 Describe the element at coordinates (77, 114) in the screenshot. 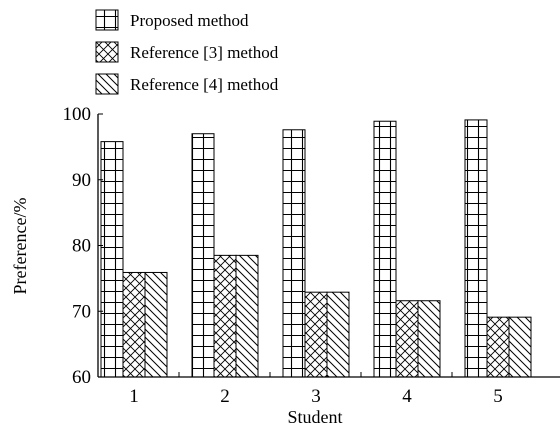

I see `y-tick-label: 100` at that location.